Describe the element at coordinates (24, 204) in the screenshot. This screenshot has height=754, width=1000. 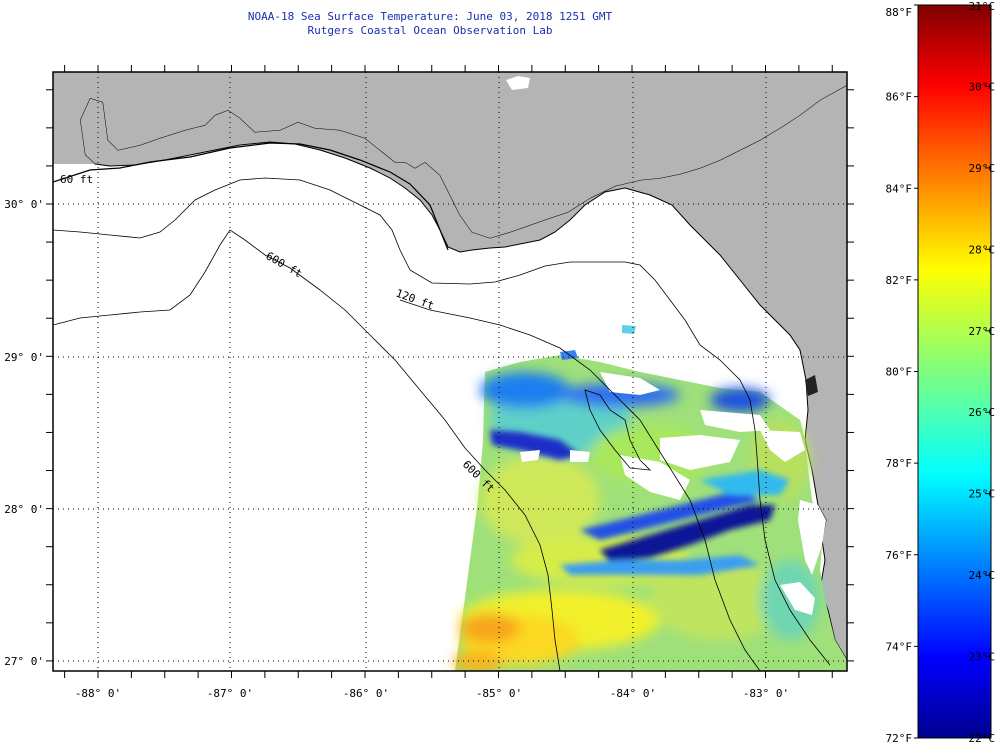
I see `lat-label: 30° 0'` at that location.